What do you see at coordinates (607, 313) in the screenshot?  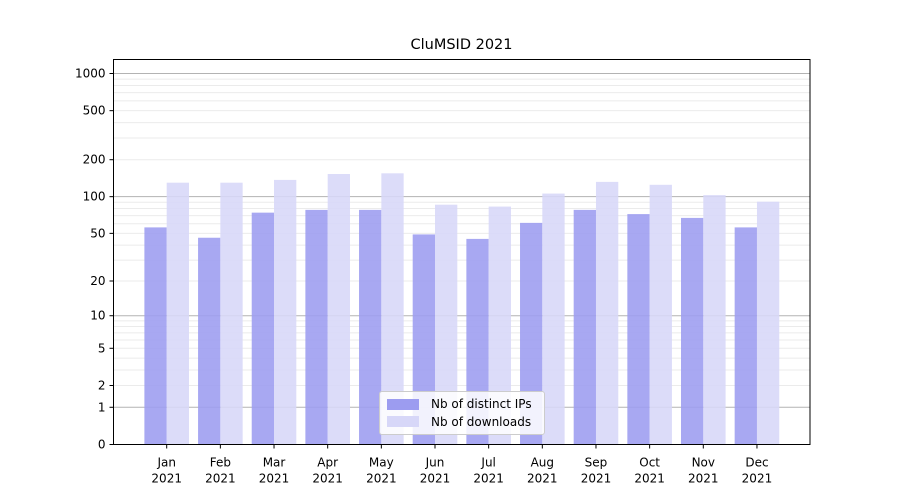 I see `bar-downloads-sep` at bounding box center [607, 313].